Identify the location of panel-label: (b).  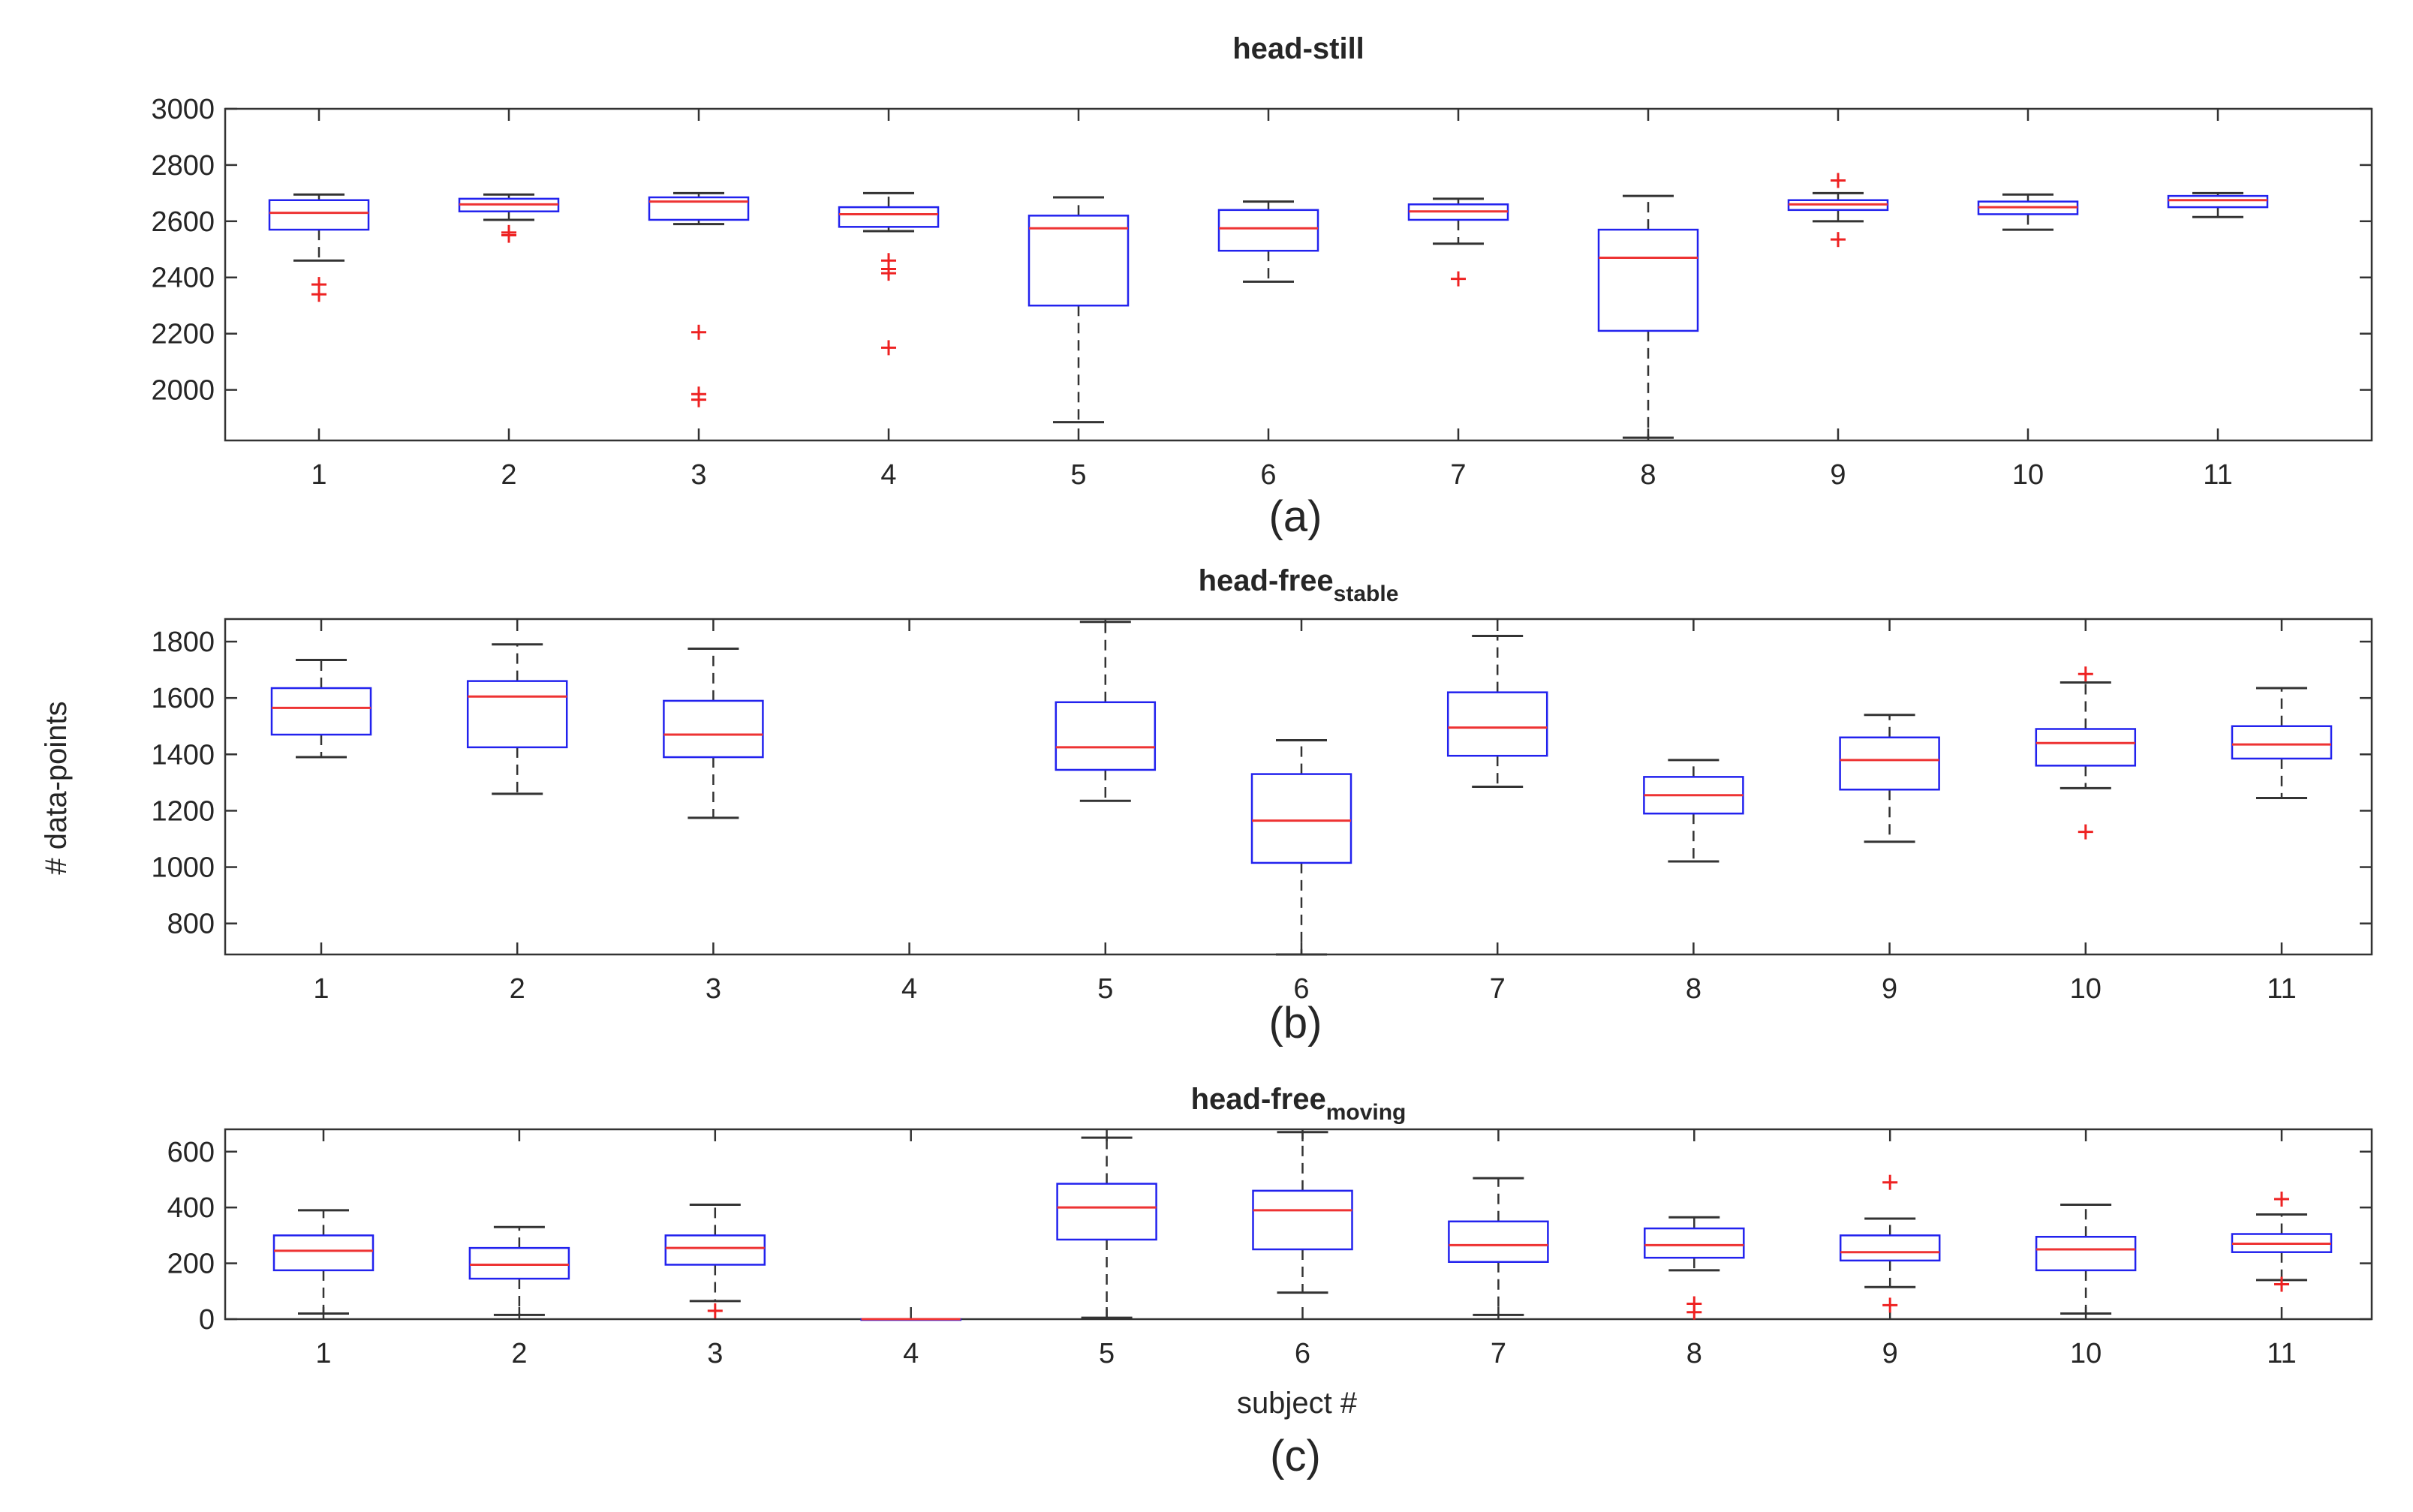
(1295, 1023).